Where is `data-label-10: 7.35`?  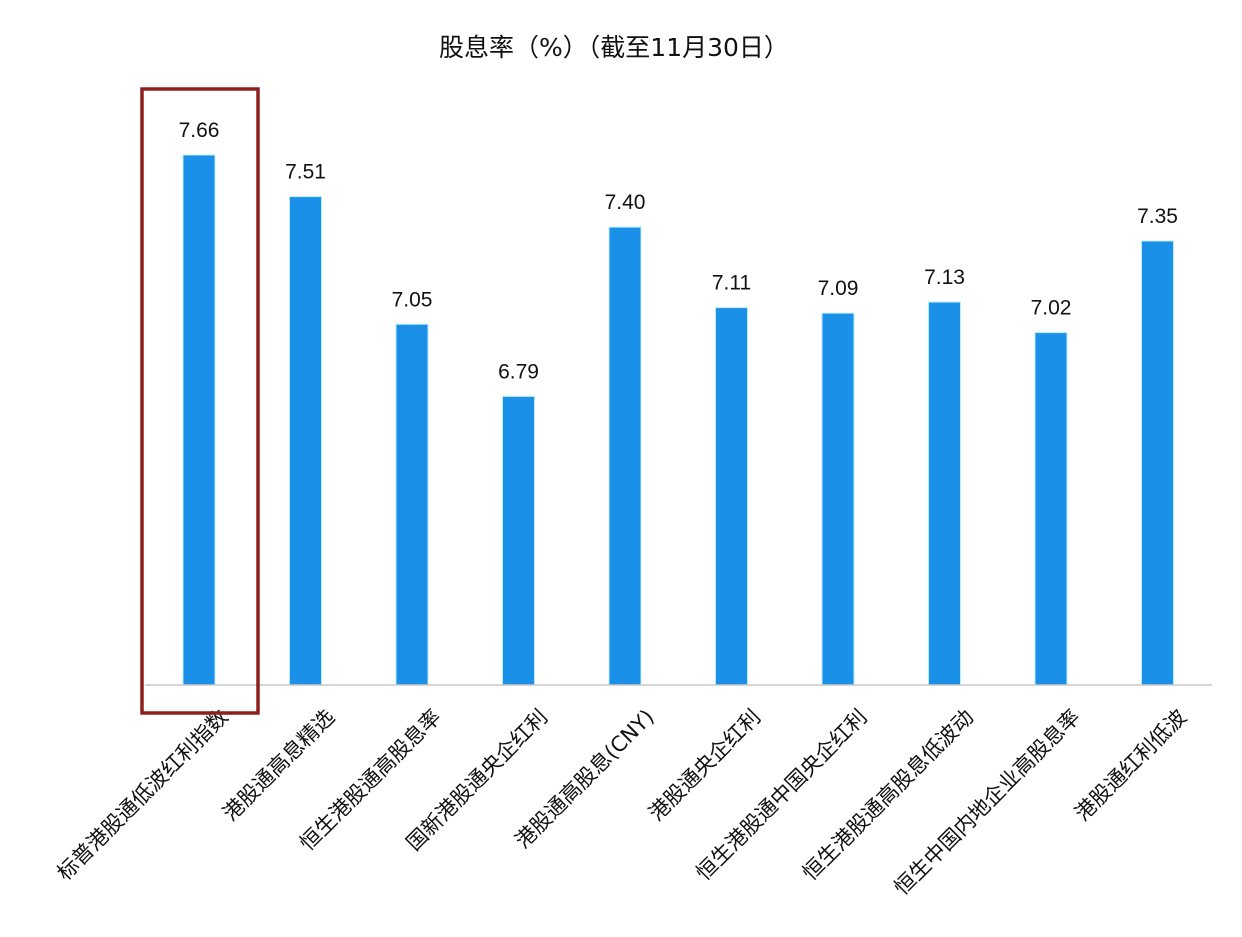
data-label-10: 7.35 is located at coordinates (1157, 216).